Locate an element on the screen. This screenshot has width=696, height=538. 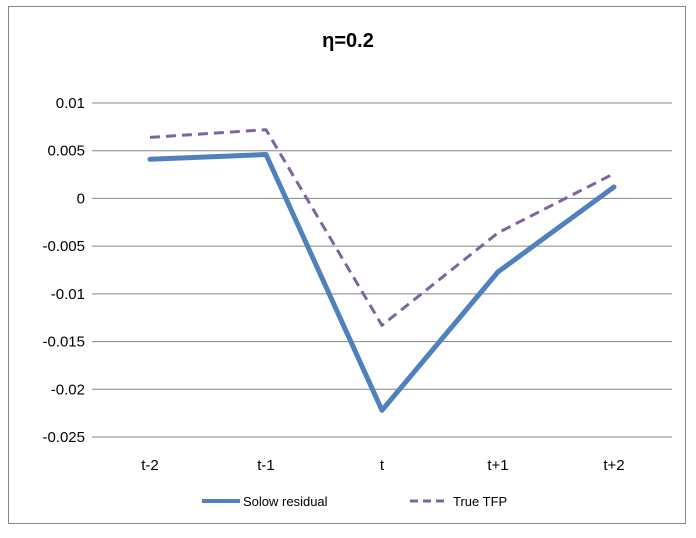
y-tick-label: -0.015 is located at coordinates (63, 342).